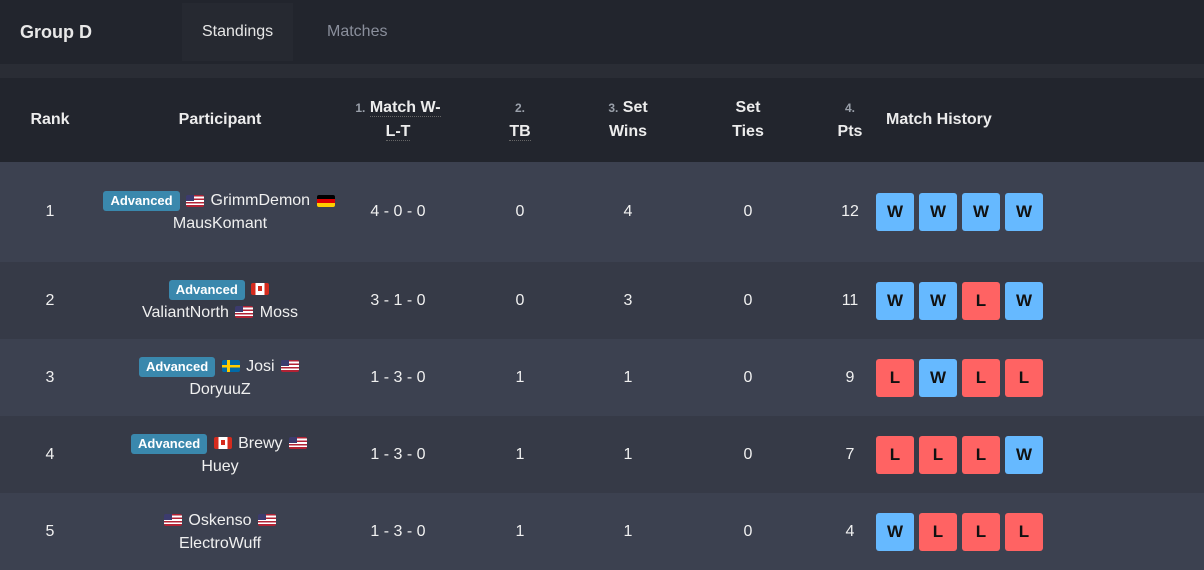 This screenshot has height=570, width=1204. Describe the element at coordinates (260, 200) in the screenshot. I see `player-name: GrimmDemon` at that location.